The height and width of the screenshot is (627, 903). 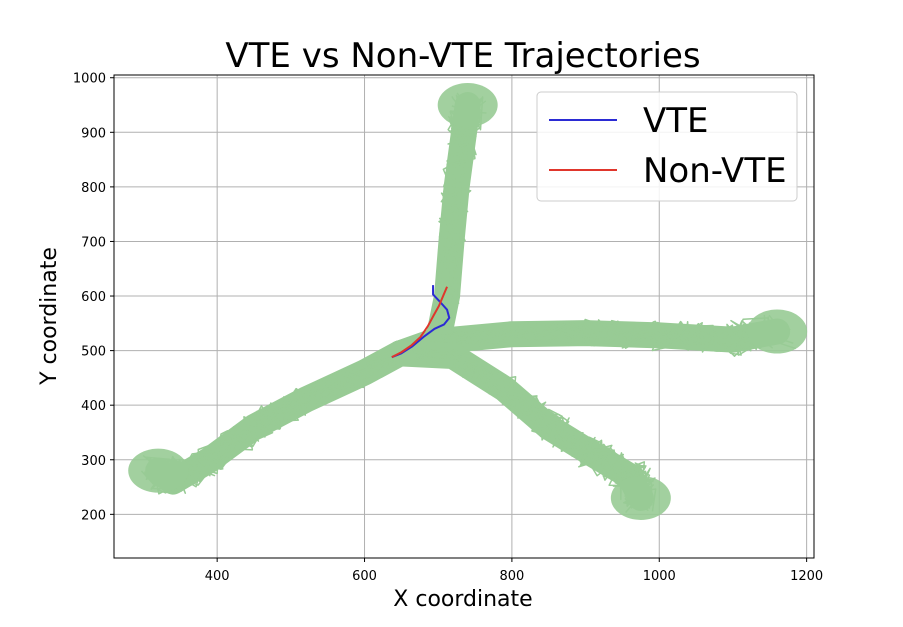 What do you see at coordinates (217, 576) in the screenshot?
I see `x-tick-label: 400` at bounding box center [217, 576].